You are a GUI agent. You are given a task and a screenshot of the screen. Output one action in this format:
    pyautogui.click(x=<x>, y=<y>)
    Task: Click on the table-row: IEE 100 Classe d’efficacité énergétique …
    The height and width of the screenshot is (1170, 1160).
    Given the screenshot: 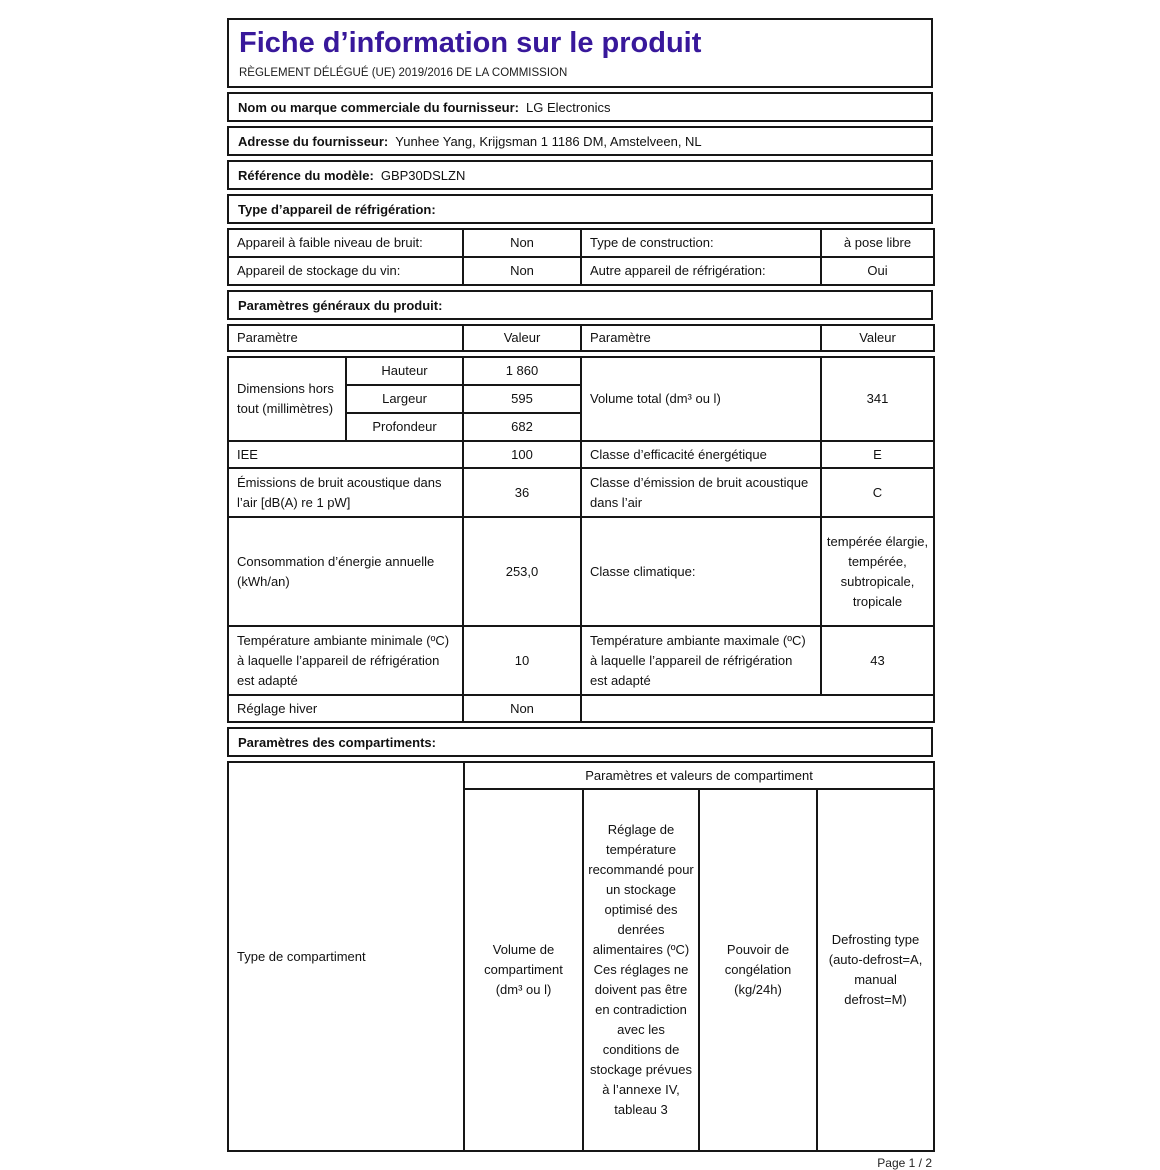 What is the action you would take?
    pyautogui.click(x=581, y=454)
    